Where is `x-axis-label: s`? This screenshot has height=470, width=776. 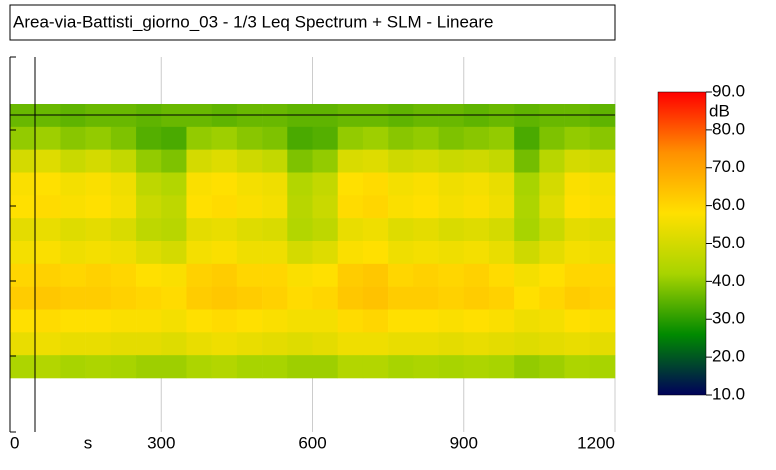
x-axis-label: s is located at coordinates (88, 442).